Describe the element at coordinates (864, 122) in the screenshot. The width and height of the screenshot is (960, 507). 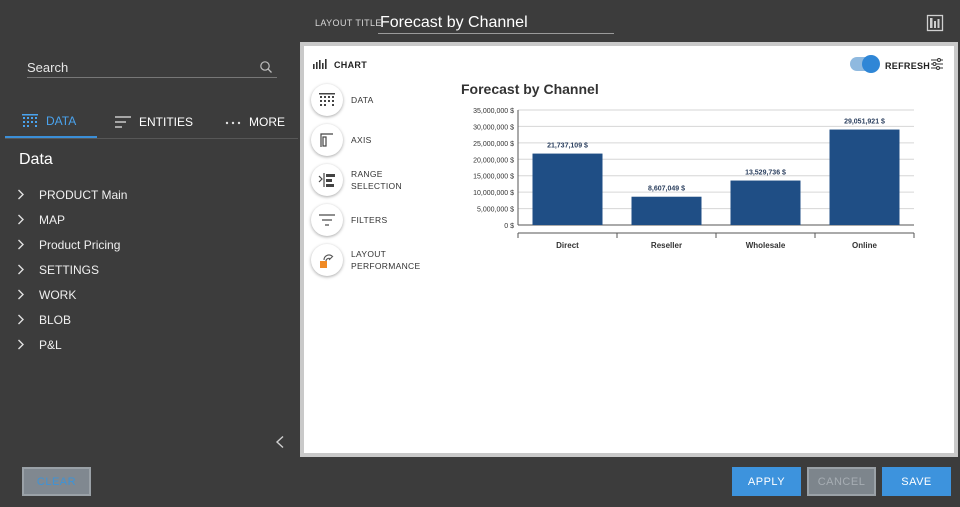
I see `bar-value-label: 29,051,921 $` at that location.